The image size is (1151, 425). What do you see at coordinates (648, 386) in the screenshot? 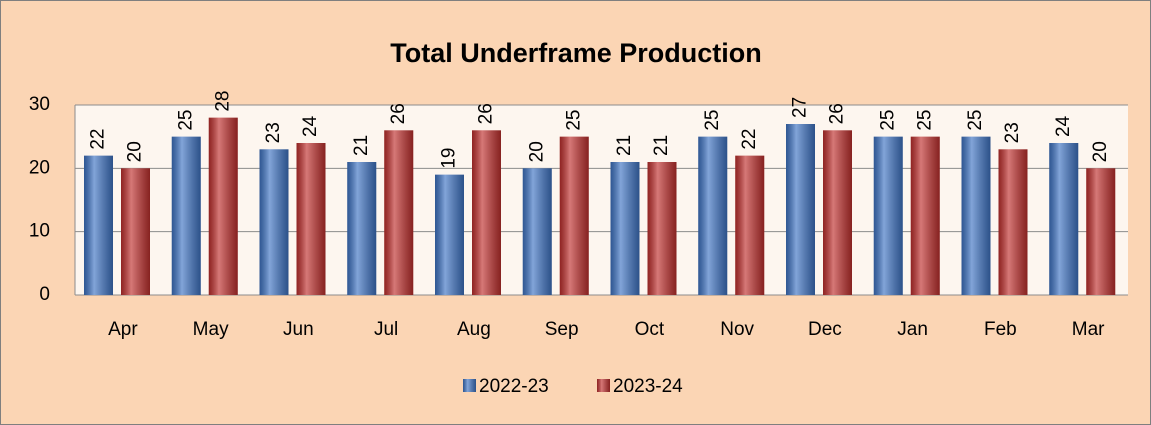
I see `legend-label: 2023-24` at bounding box center [648, 386].